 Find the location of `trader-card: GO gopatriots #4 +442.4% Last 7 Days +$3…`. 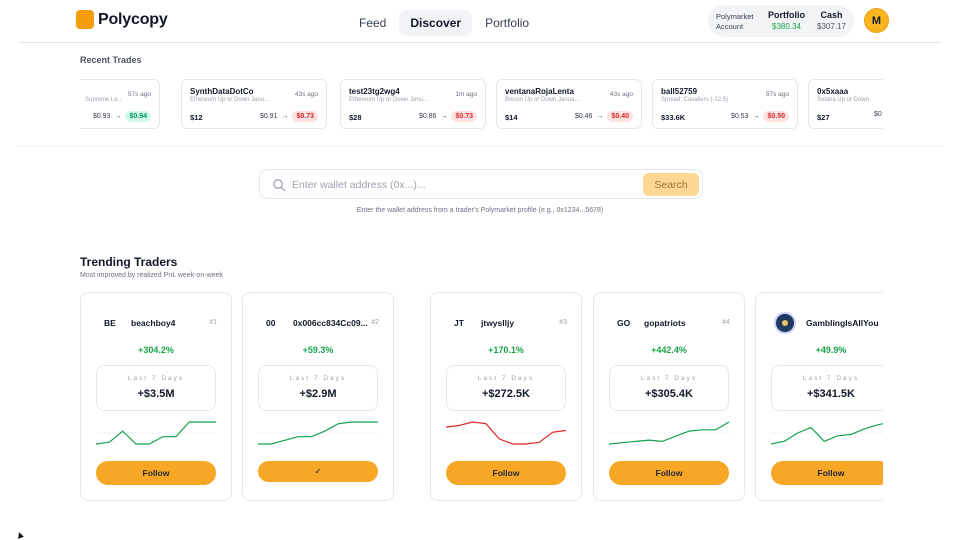

trader-card: GO gopatriots #4 +442.4% Last 7 Days +$3… is located at coordinates (669, 396).